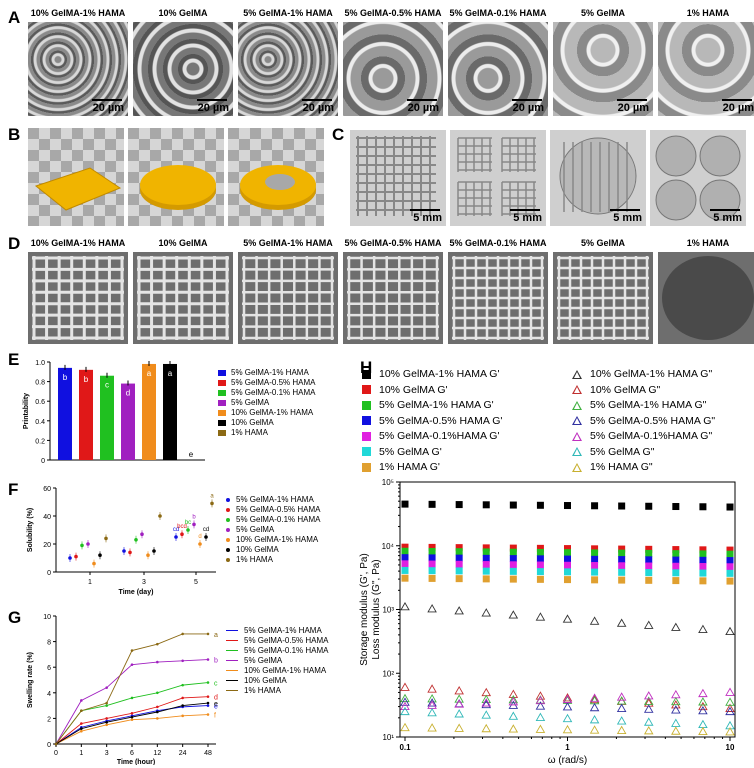 The width and height of the screenshot is (754, 768). I want to click on triangle-marker, so click(577, 436).